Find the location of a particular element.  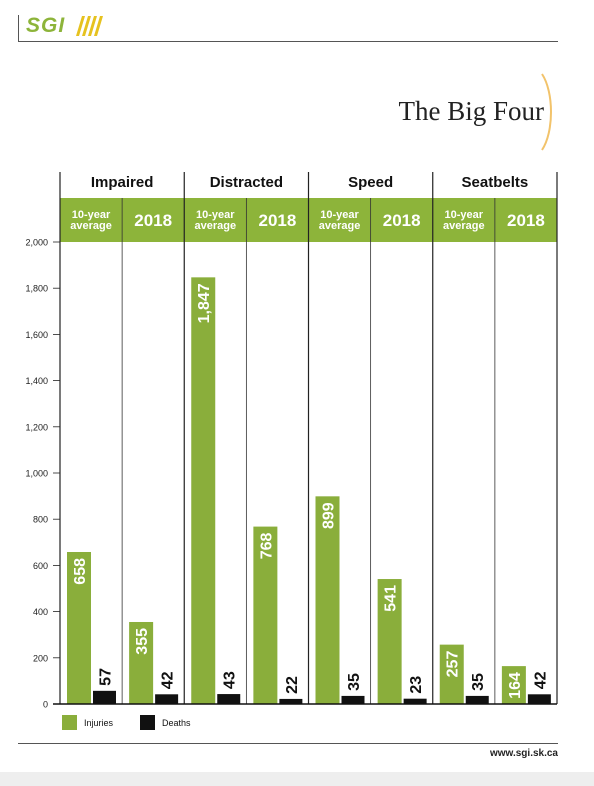

deaths-value-label: 22 is located at coordinates (292, 685).